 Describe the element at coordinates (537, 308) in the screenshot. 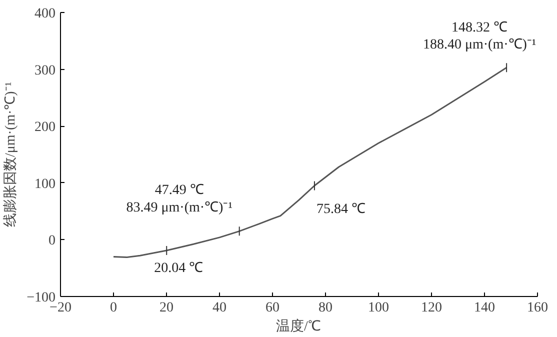

I see `x-tick-label: 160` at that location.